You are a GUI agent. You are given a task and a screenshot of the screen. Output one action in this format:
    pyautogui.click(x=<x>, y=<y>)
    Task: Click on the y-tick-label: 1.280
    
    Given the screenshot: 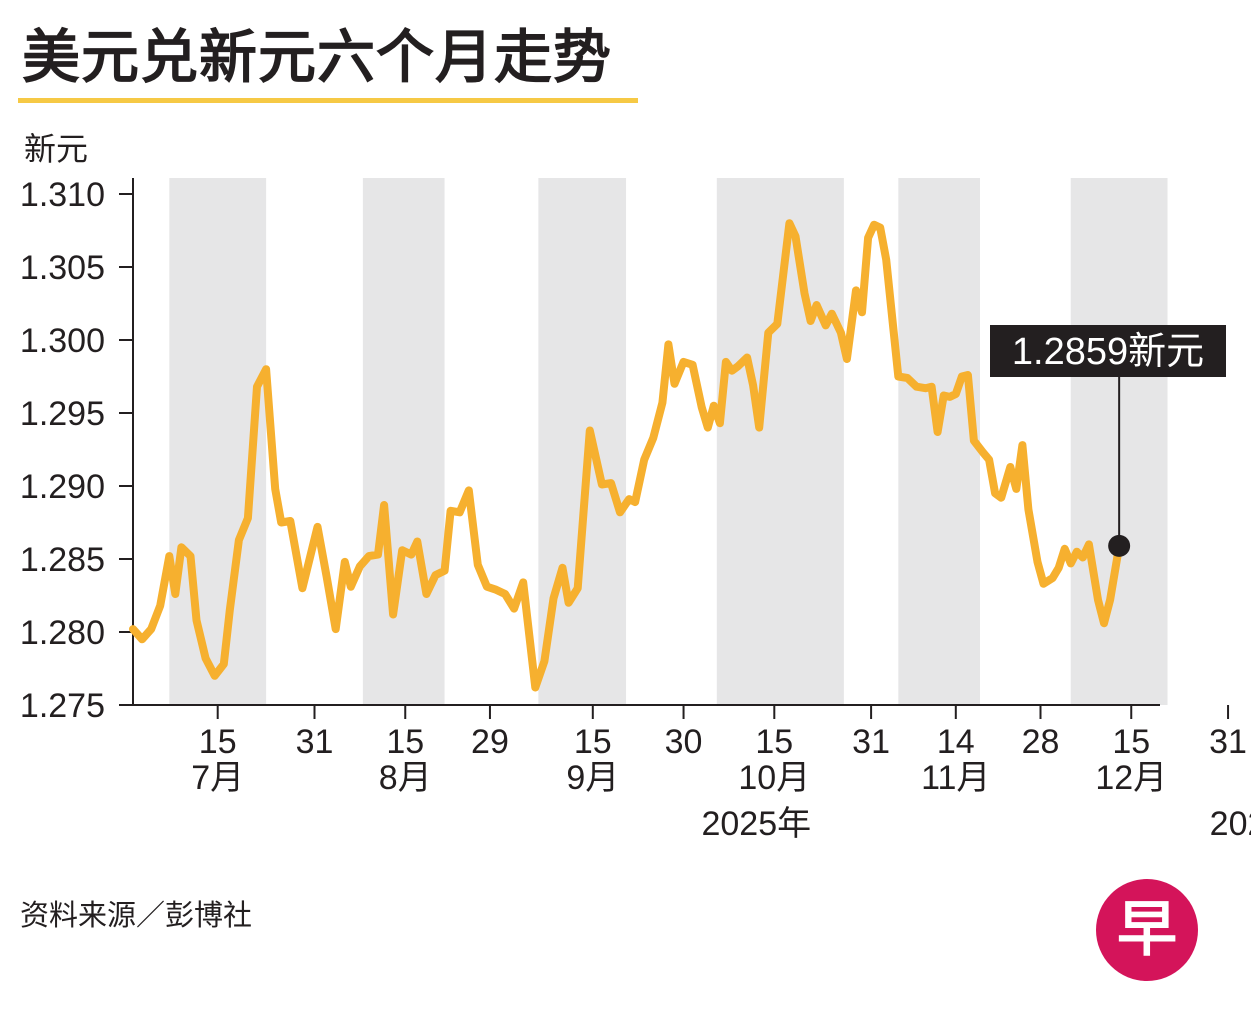 What is the action you would take?
    pyautogui.click(x=62, y=633)
    